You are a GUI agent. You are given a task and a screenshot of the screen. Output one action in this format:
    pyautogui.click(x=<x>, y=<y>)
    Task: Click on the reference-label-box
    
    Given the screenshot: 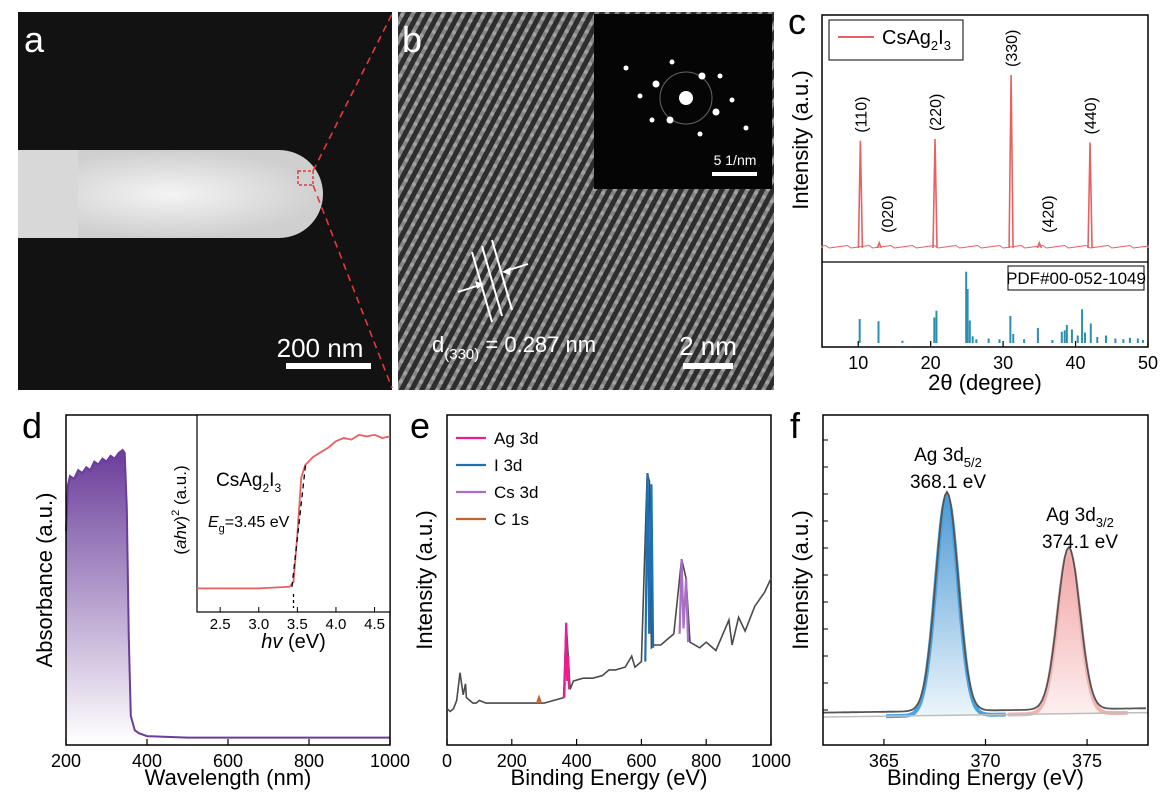 What is the action you would take?
    pyautogui.click(x=1076, y=278)
    